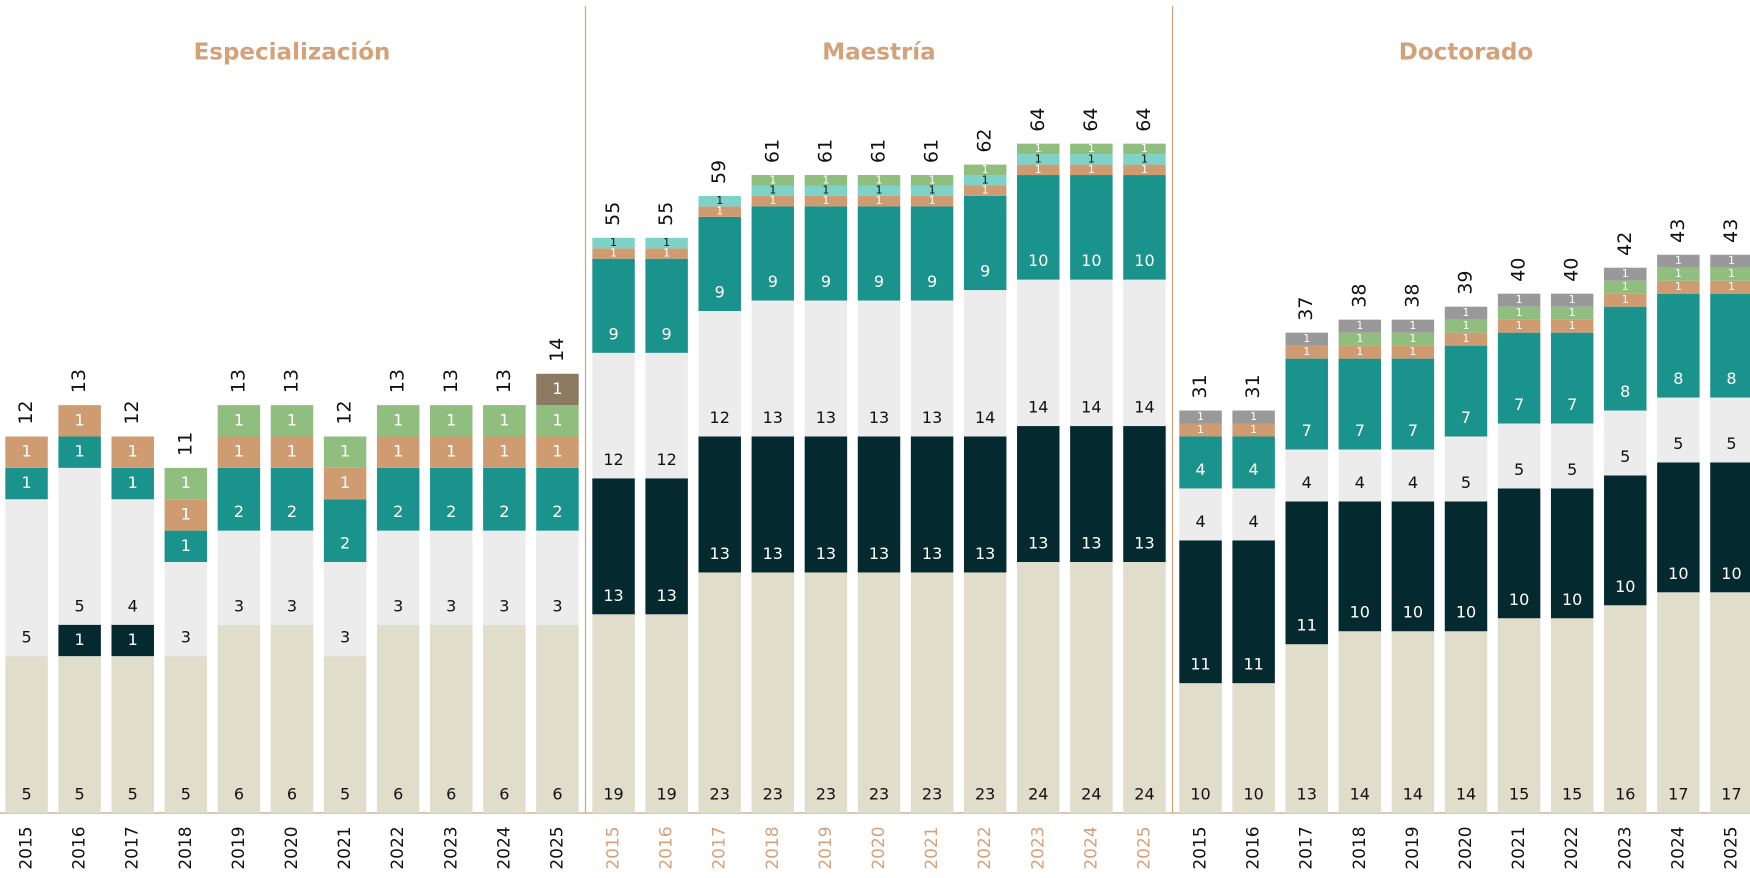  Describe the element at coordinates (1091, 120) in the screenshot. I see `total-label: 64` at that location.